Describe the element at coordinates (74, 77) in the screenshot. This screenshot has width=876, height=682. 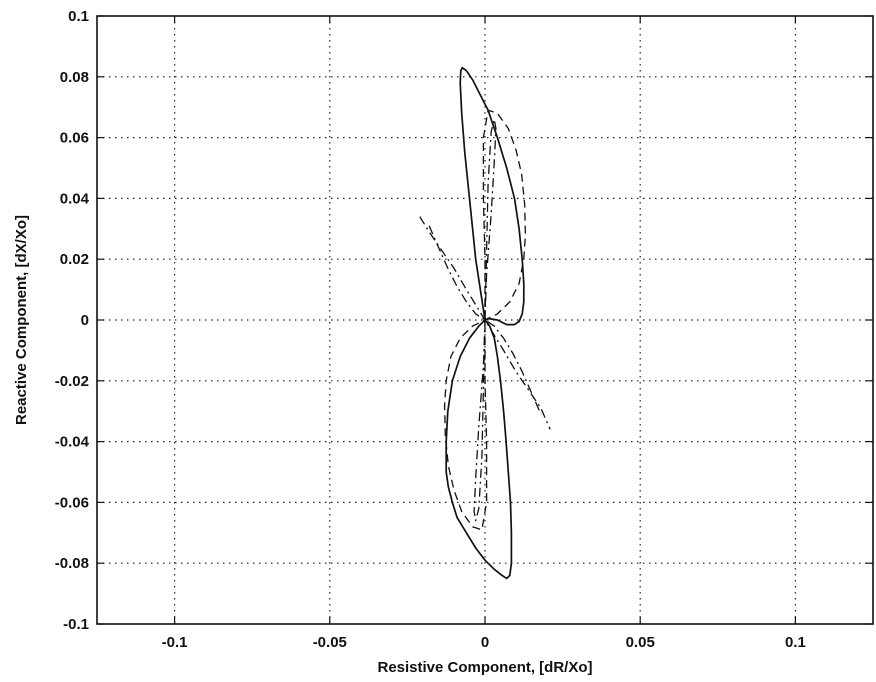
I see `y-tick-label: 0.08` at that location.